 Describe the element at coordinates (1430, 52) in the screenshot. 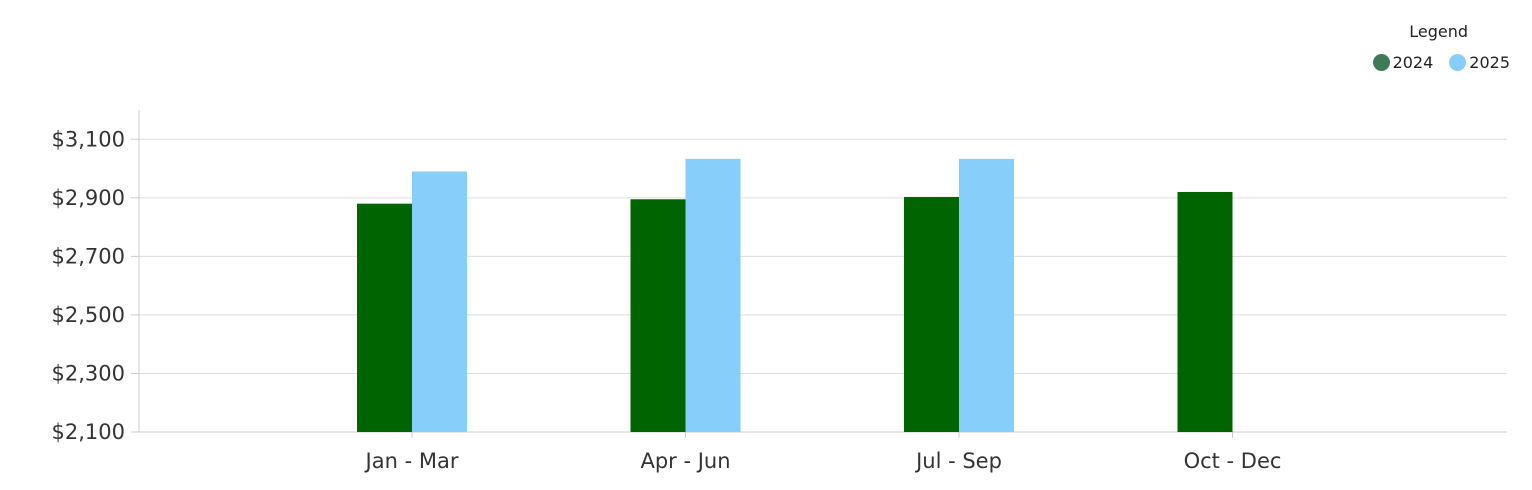

I see `legend: Legend 2024 2025` at that location.